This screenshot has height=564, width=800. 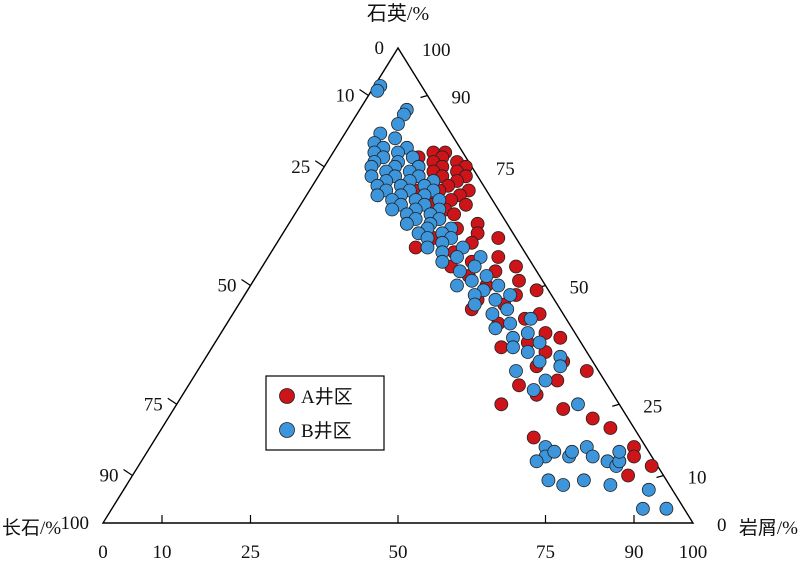 I want to click on bottom-edge-tick-label: 25, so click(x=250, y=552).